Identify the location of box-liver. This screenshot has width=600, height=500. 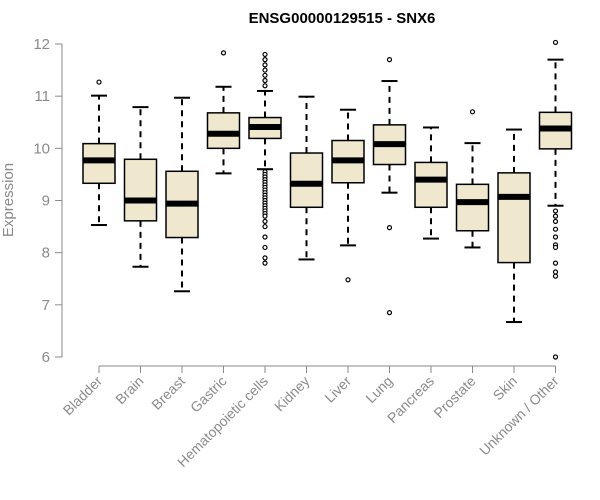
(348, 195).